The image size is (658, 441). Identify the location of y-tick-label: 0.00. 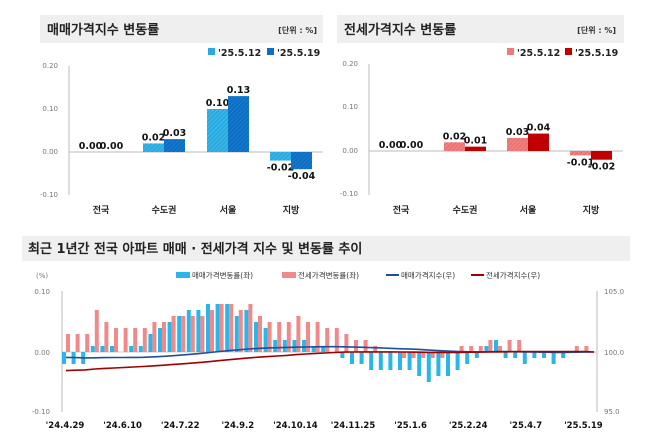
(350, 151).